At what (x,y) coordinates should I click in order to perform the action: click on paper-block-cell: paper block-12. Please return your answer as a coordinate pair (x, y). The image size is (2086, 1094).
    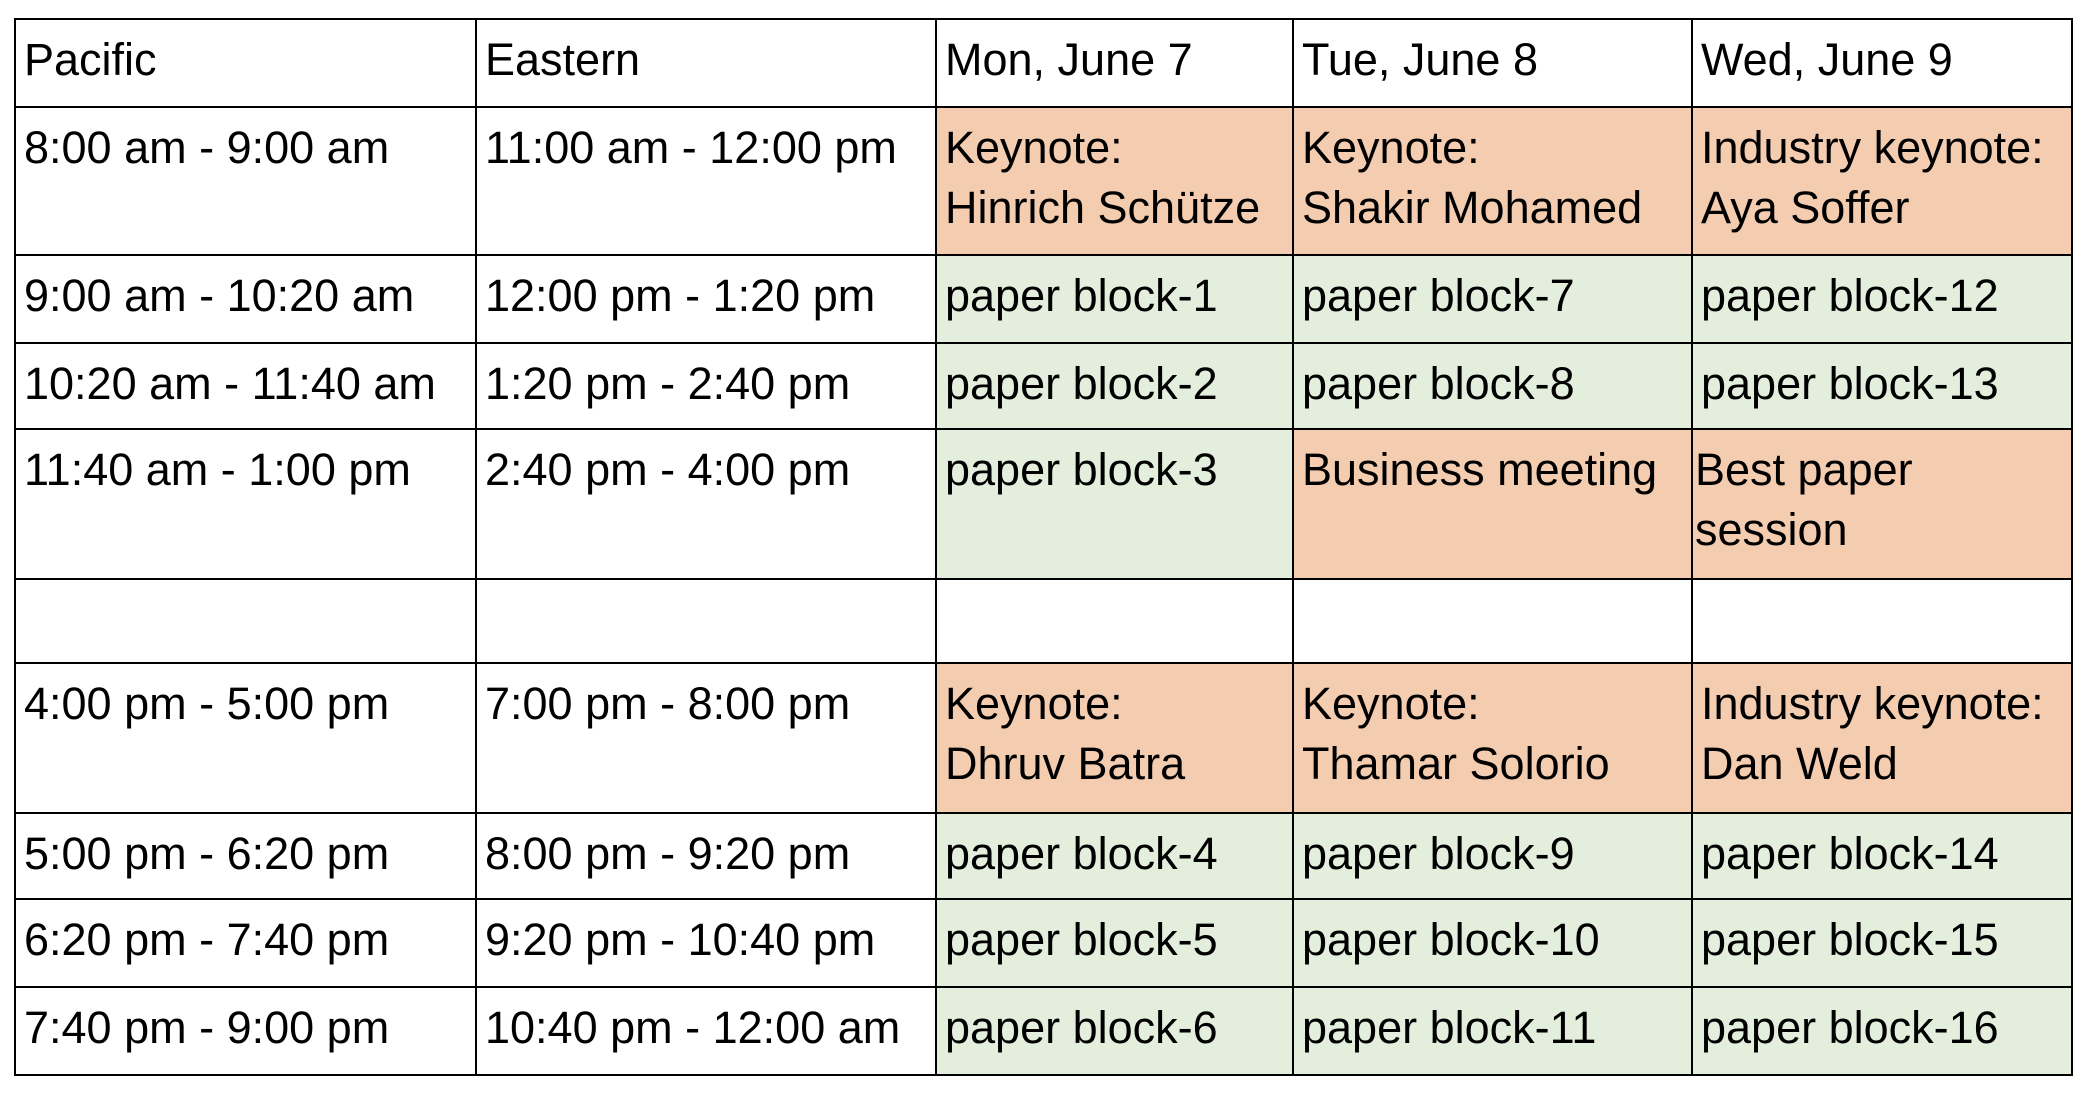
    Looking at the image, I should click on (1882, 299).